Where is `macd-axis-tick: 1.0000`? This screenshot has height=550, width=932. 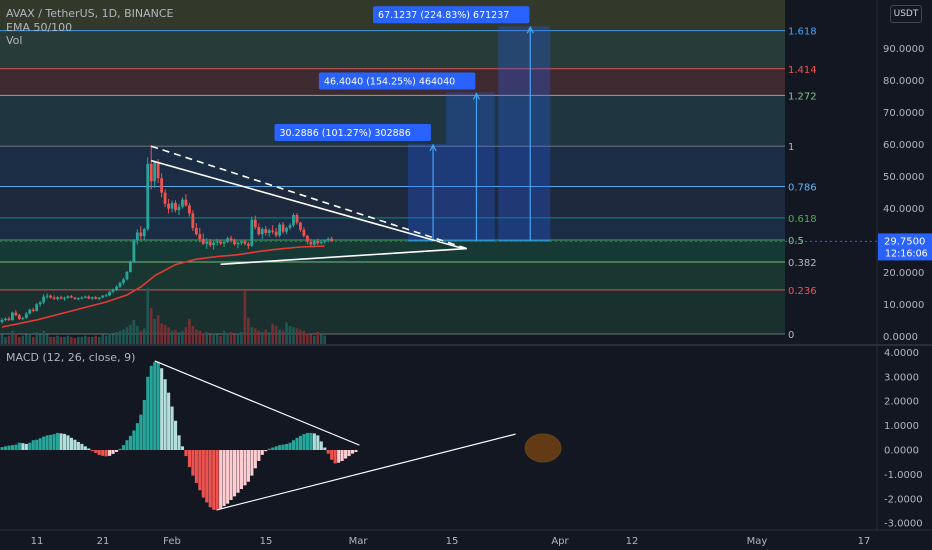
macd-axis-tick: 1.0000 is located at coordinates (901, 426).